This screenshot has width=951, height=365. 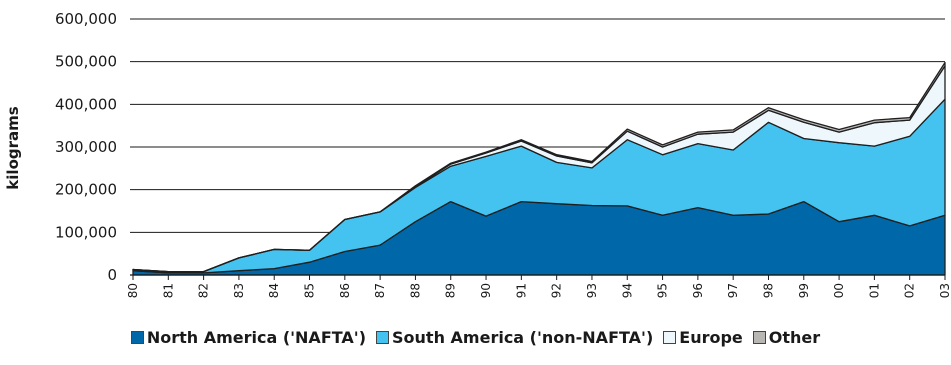 What do you see at coordinates (663, 290) in the screenshot?
I see `x-tick-label: 95` at bounding box center [663, 290].